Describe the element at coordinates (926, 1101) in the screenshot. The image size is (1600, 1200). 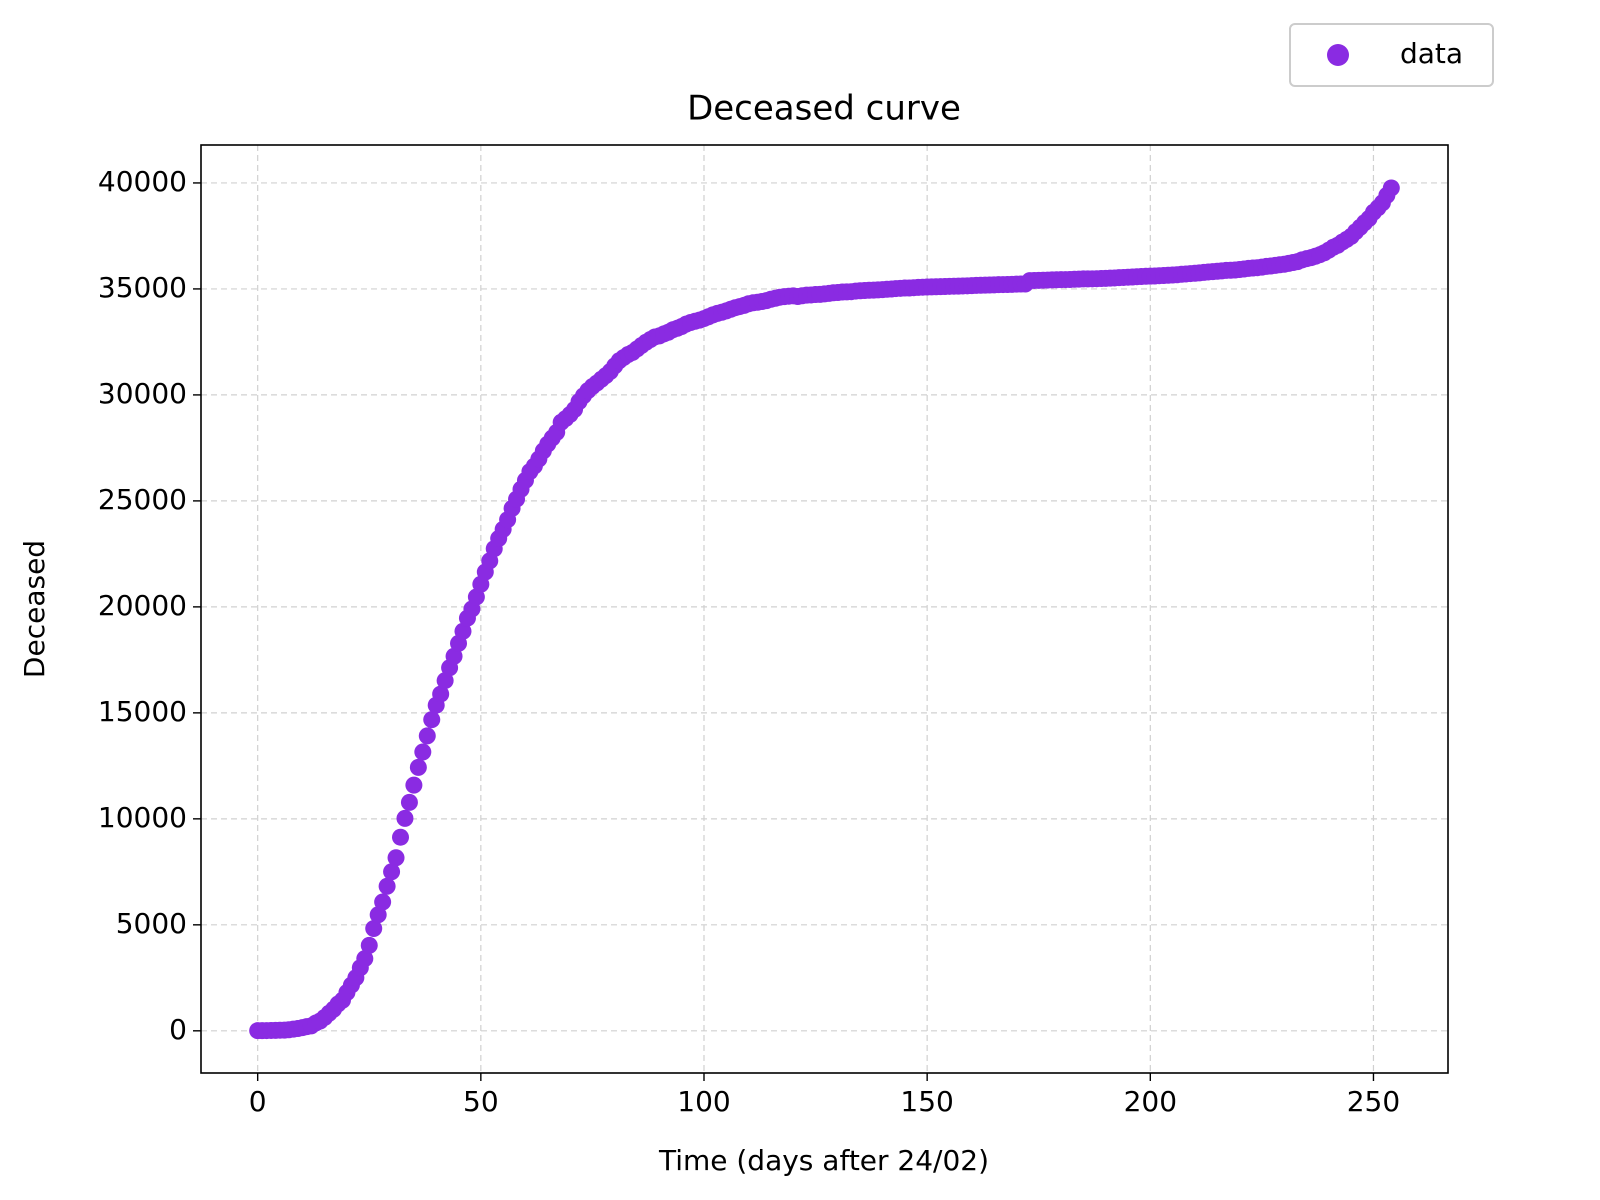
I see `x-tick-label: 150` at that location.